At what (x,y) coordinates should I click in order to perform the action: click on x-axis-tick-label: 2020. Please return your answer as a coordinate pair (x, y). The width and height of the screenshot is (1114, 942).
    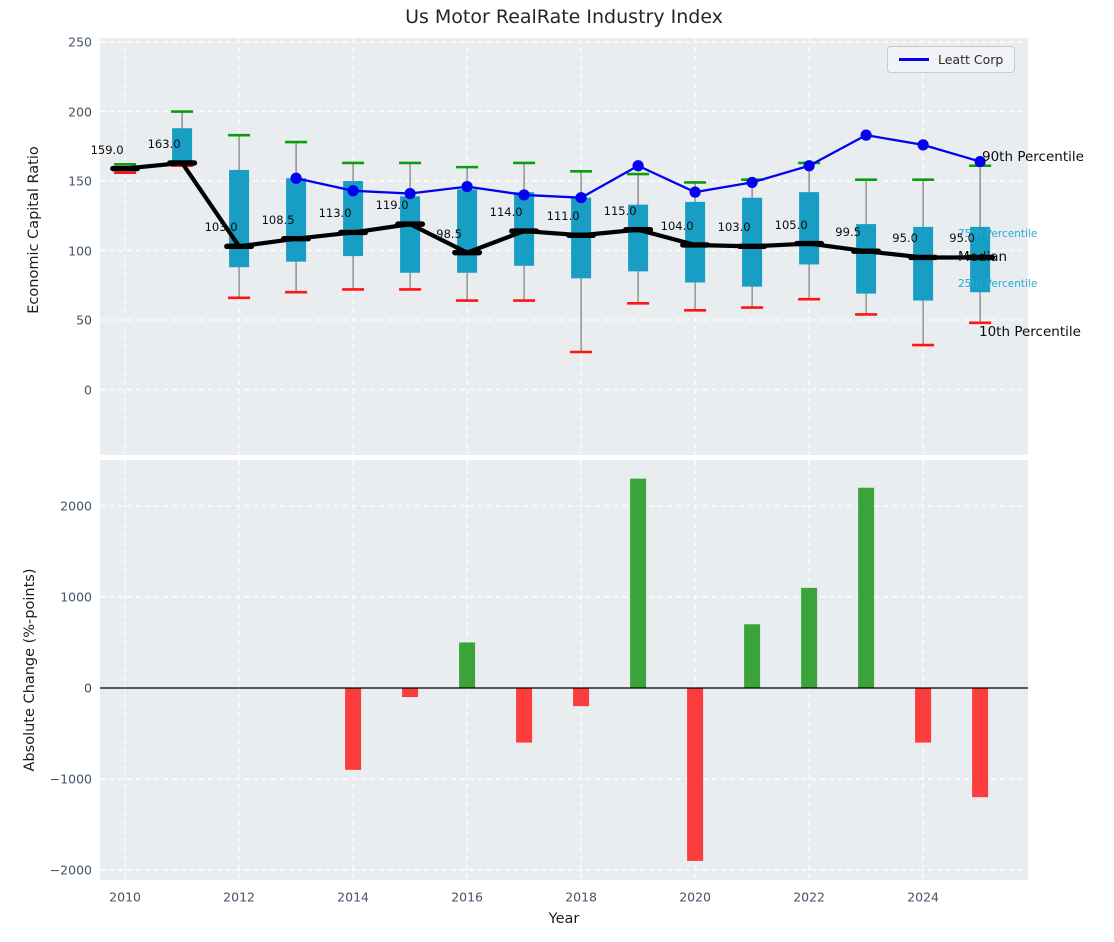
    Looking at the image, I should click on (695, 897).